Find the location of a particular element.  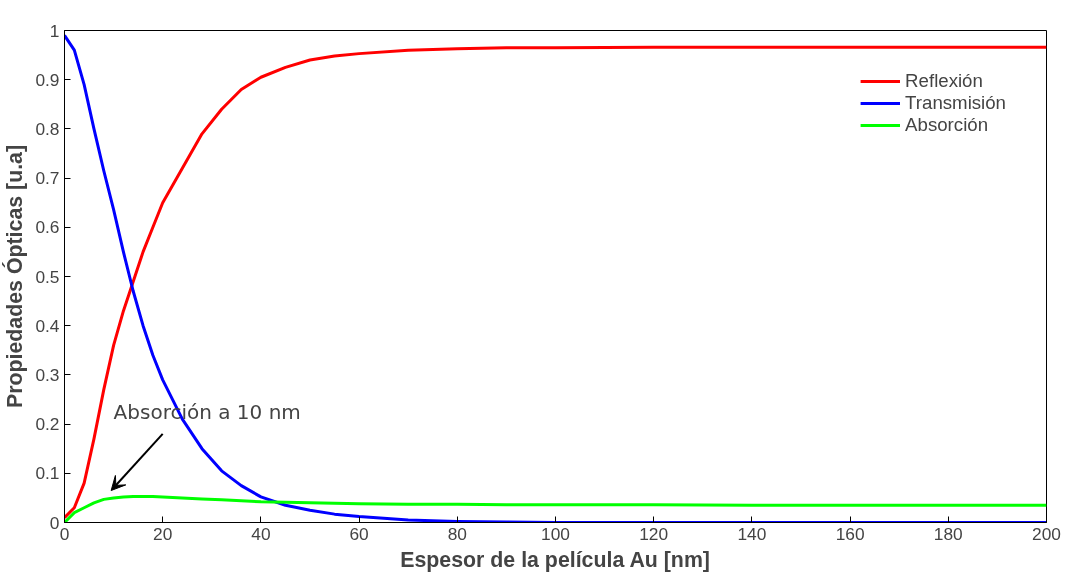

y-tick-label: 0.8 is located at coordinates (47, 128).